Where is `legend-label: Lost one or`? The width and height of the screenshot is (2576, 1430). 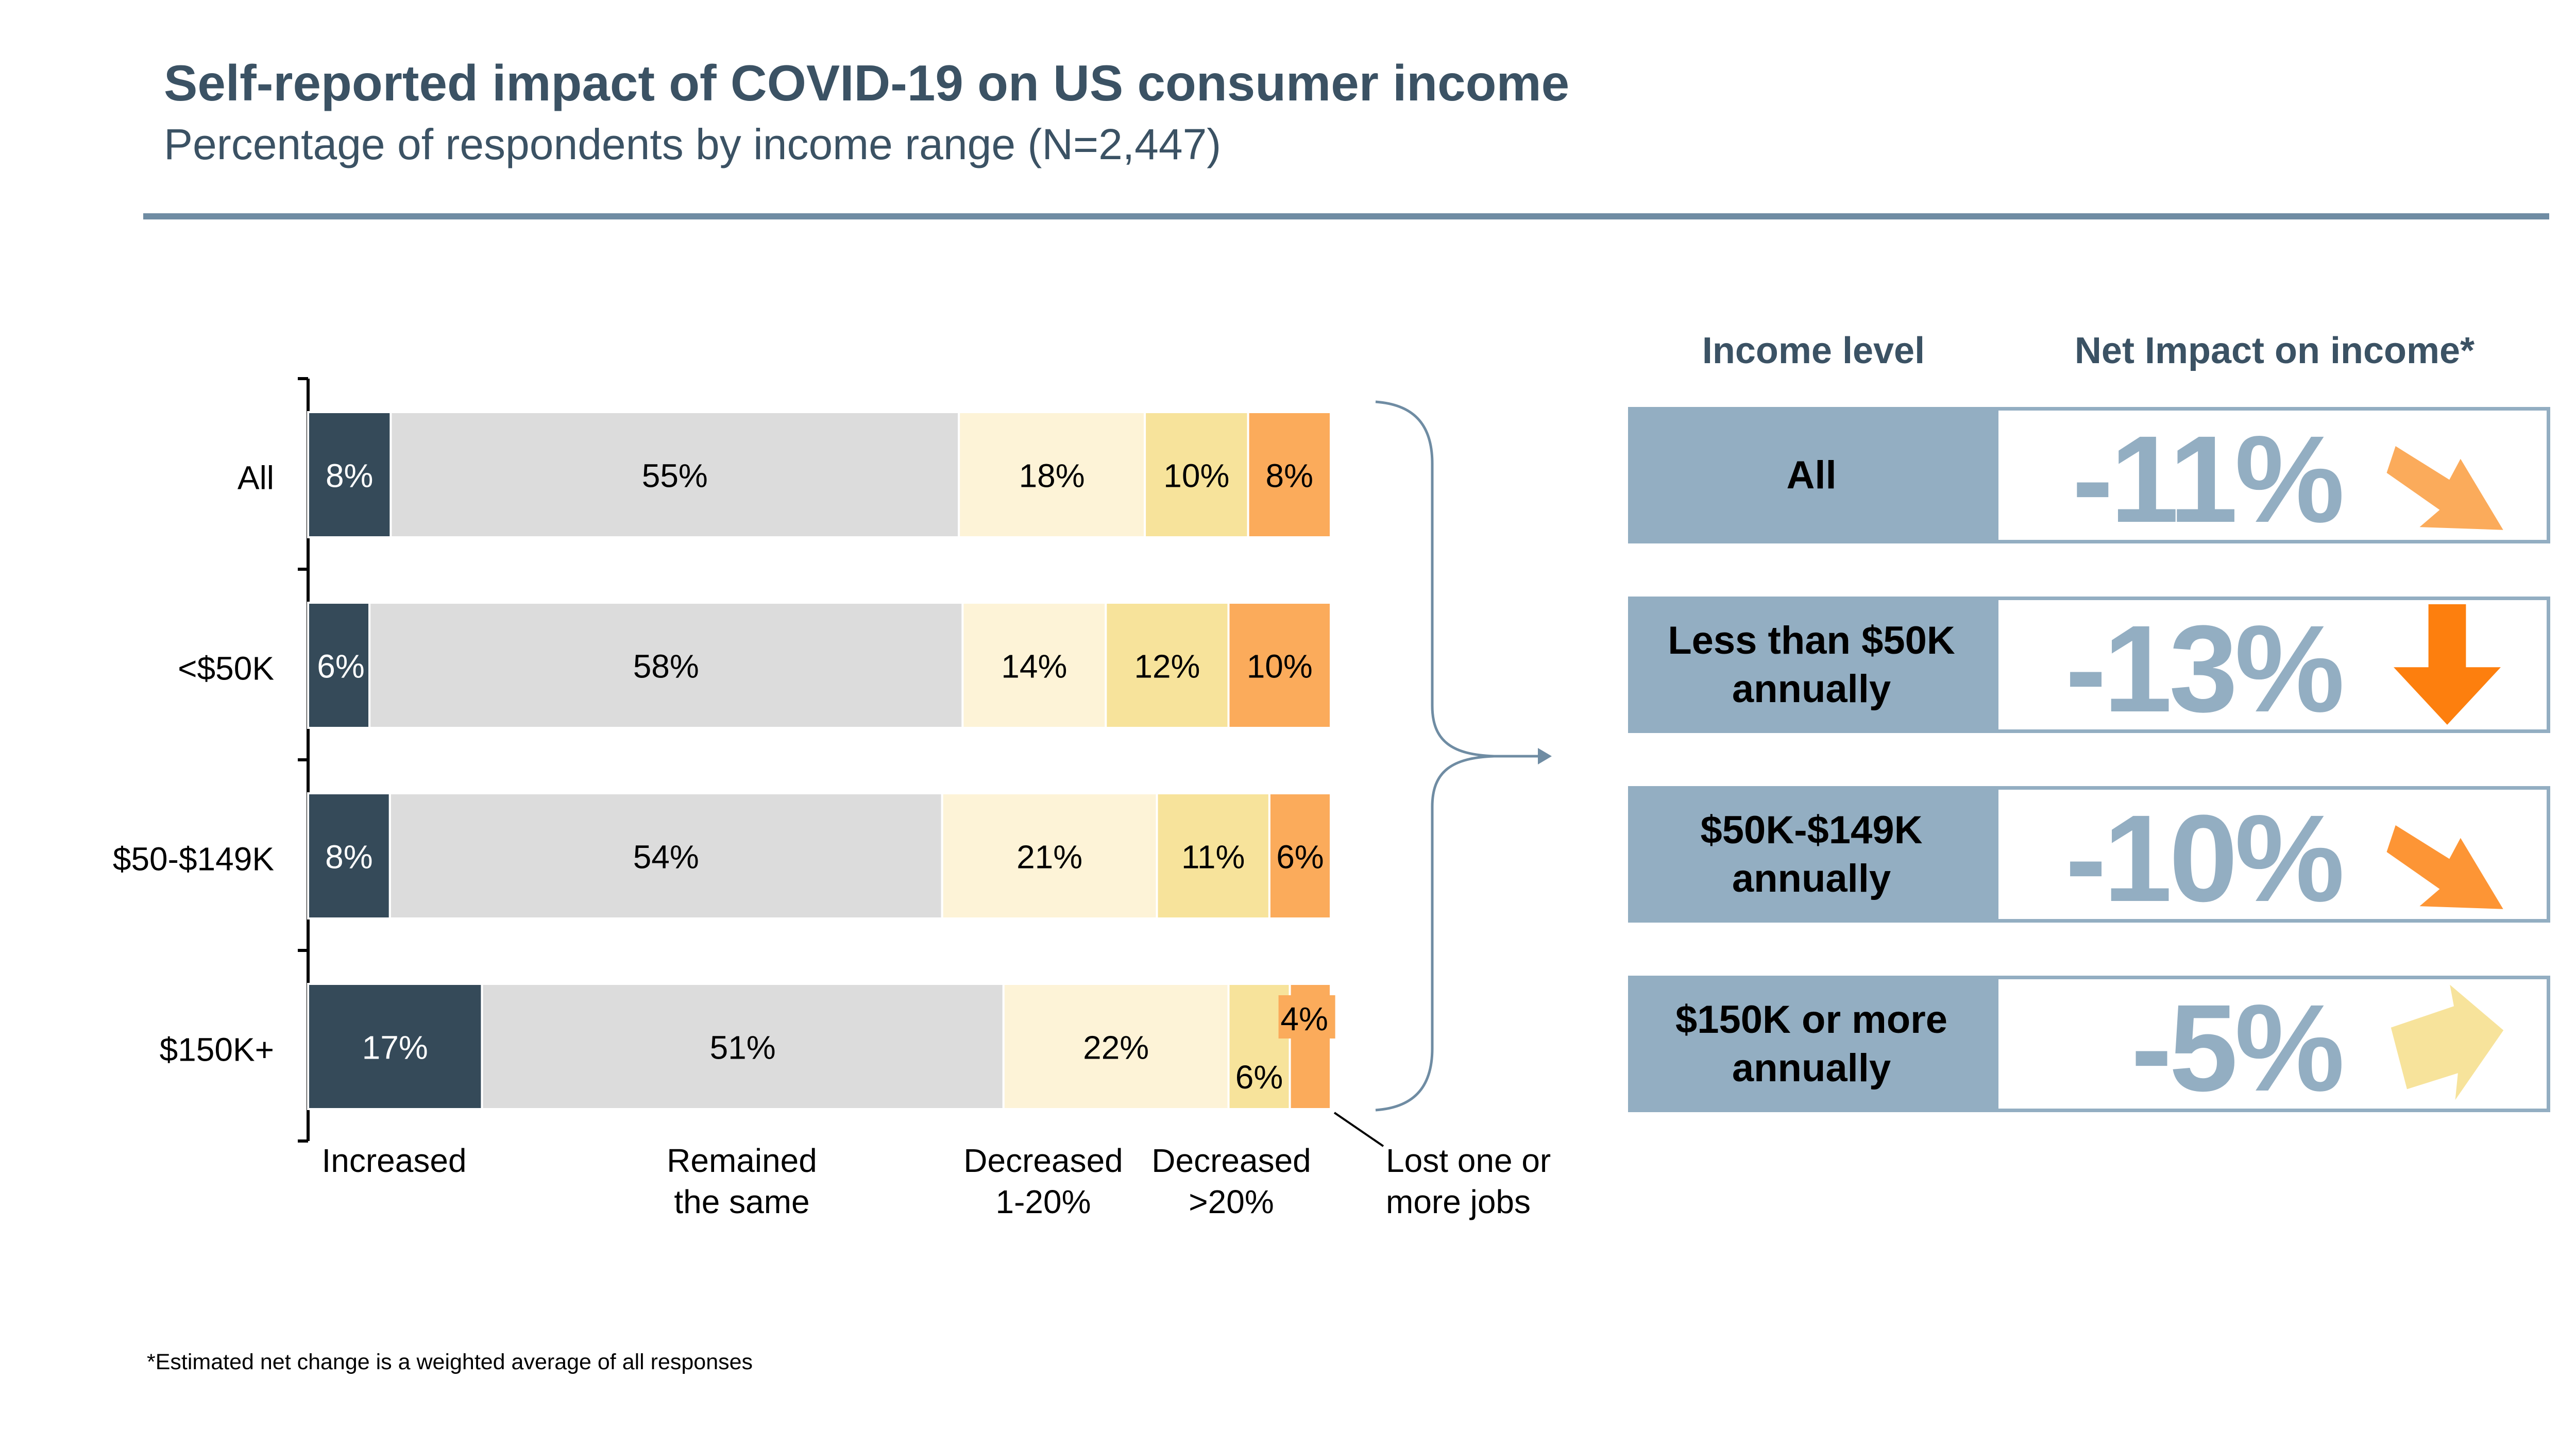 legend-label: Lost one or is located at coordinates (1468, 1160).